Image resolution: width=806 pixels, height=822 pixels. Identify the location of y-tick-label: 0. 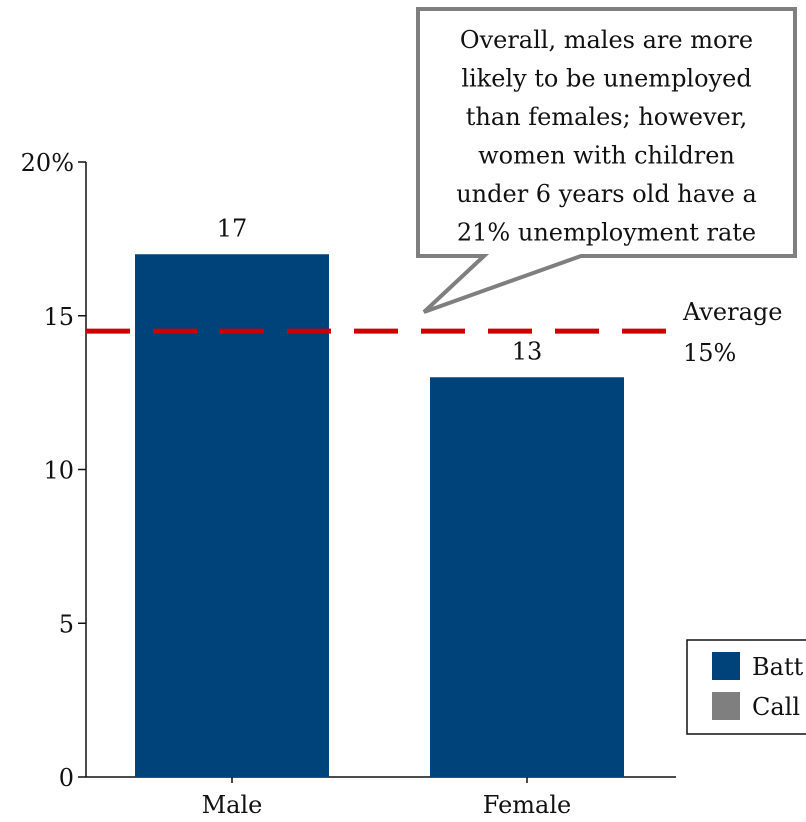
(66, 778).